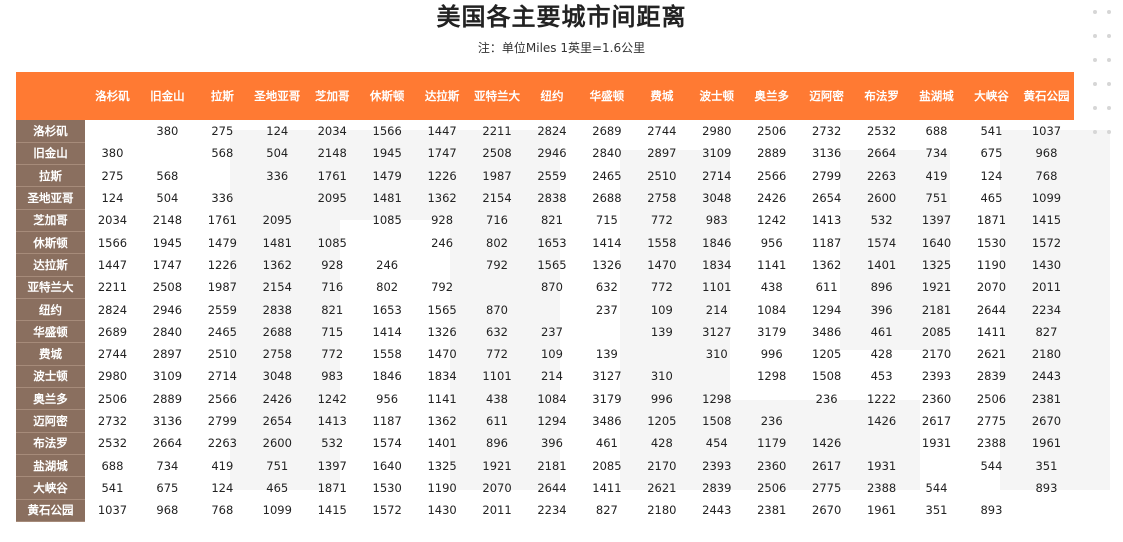  Describe the element at coordinates (827, 376) in the screenshot. I see `distance-cell: 1508` at that location.